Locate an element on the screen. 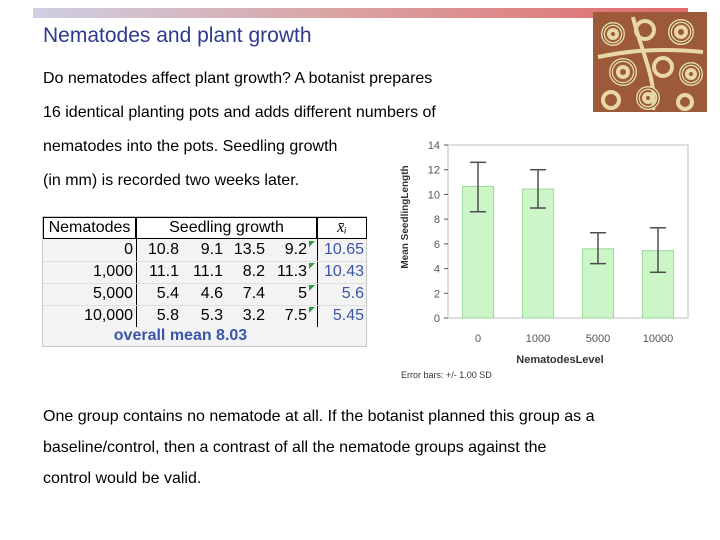 This screenshot has width=720, height=540. value-cell: 4.6 is located at coordinates (211, 293).